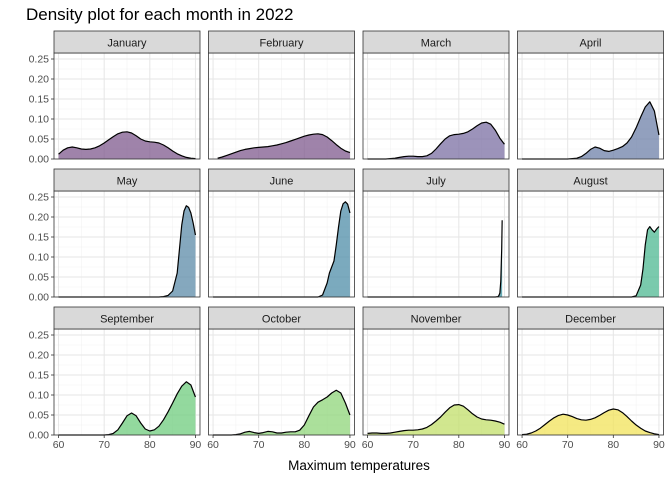 Image resolution: width=672 pixels, height=480 pixels. I want to click on density-line-october, so click(282, 412).